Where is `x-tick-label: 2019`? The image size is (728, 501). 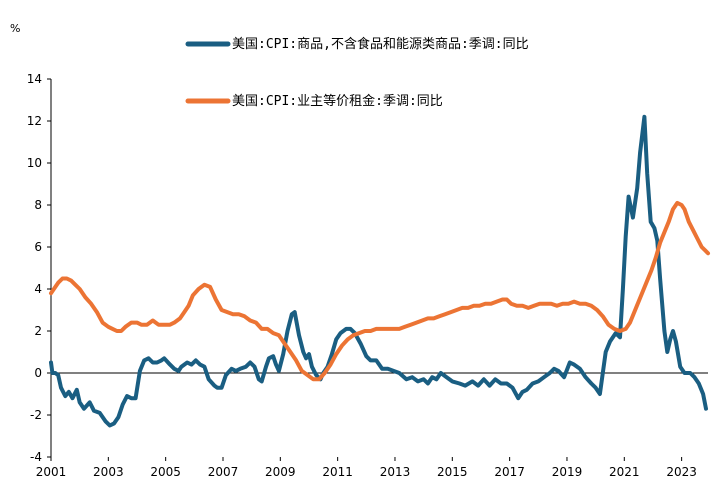 x-tick-label: 2019 is located at coordinates (567, 472).